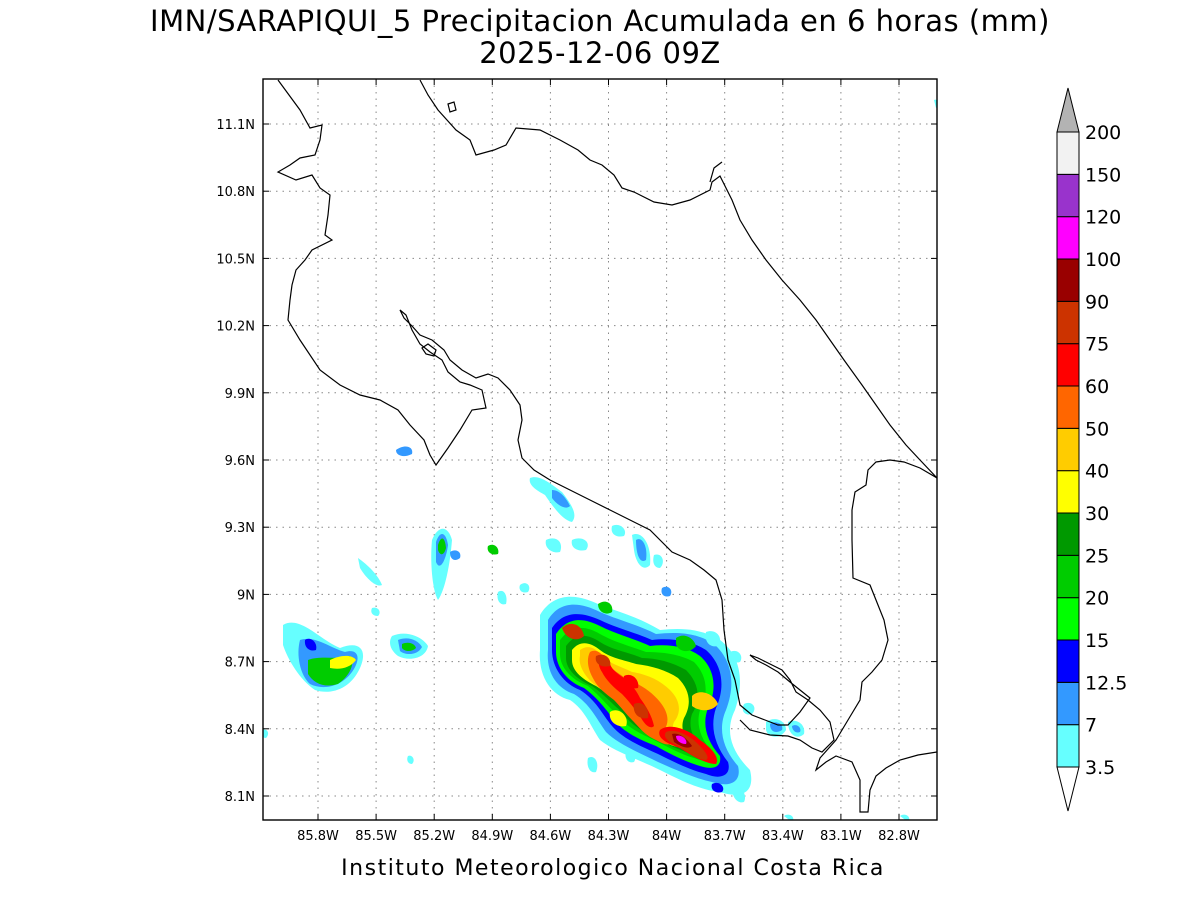  What do you see at coordinates (434, 836) in the screenshot?
I see `lon-tick-label: 85.2W` at bounding box center [434, 836].